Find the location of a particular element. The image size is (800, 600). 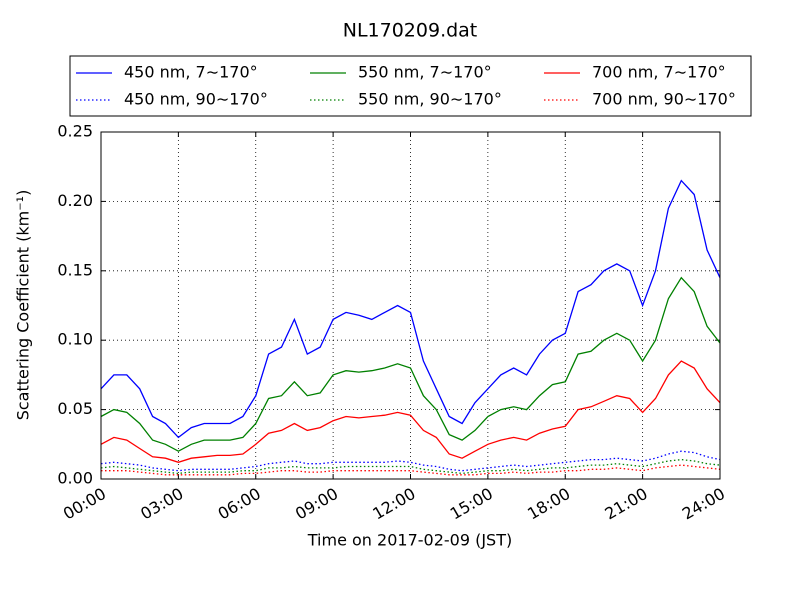

y-tick-label: 0.20 is located at coordinates (75, 200).